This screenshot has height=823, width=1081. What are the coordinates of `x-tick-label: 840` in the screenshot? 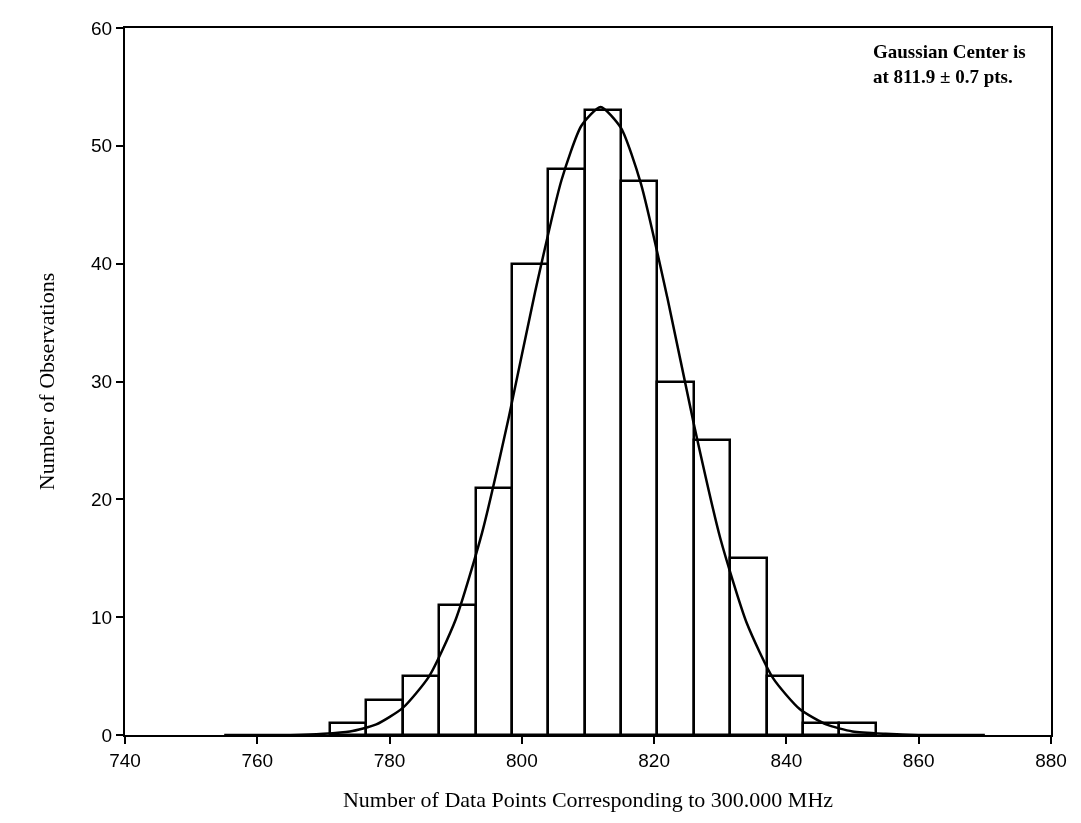 It's located at (786, 760).